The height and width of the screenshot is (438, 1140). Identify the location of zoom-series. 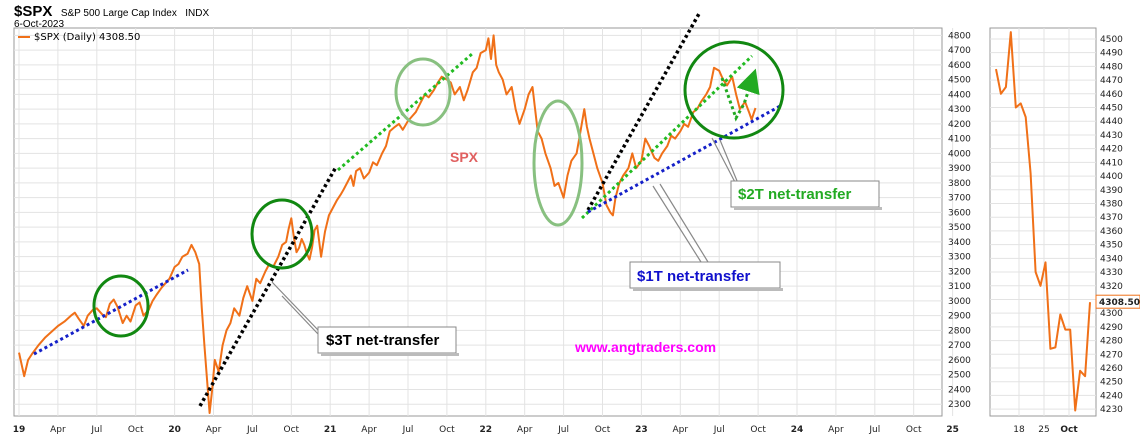
(1043, 221).